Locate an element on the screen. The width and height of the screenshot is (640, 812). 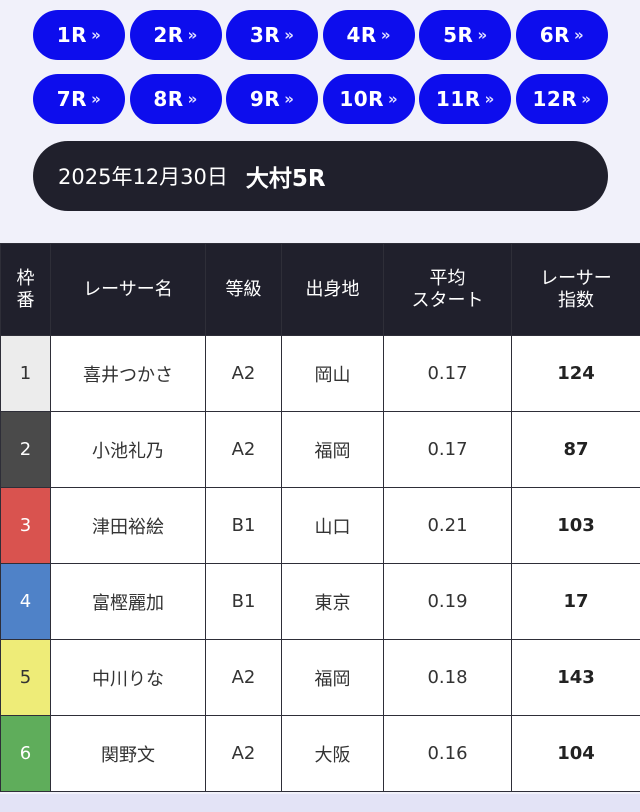
table-row: 3 津田裕絵 B1 山口 0.21 103 is located at coordinates (320, 525).